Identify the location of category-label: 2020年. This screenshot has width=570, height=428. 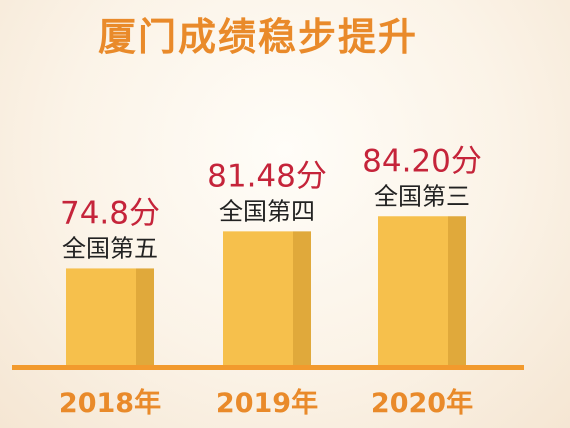
(422, 403).